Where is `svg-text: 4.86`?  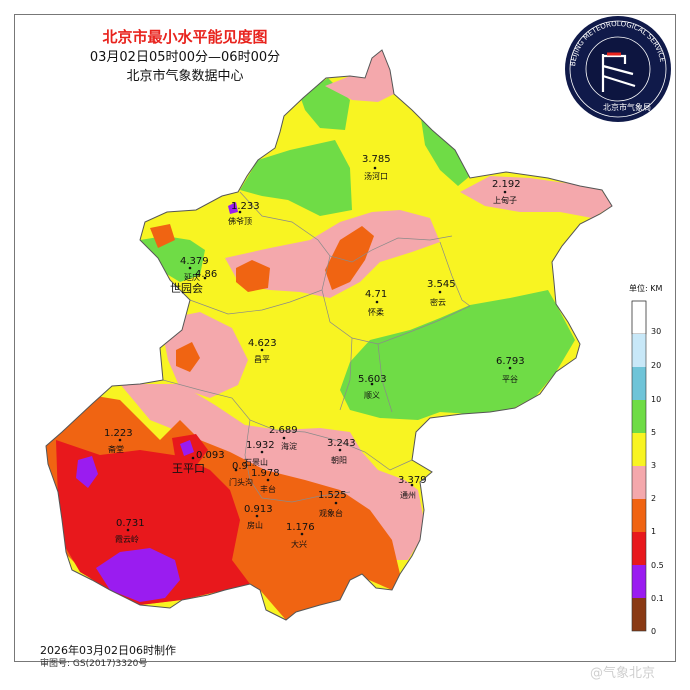 svg-text: 4.86 is located at coordinates (206, 274).